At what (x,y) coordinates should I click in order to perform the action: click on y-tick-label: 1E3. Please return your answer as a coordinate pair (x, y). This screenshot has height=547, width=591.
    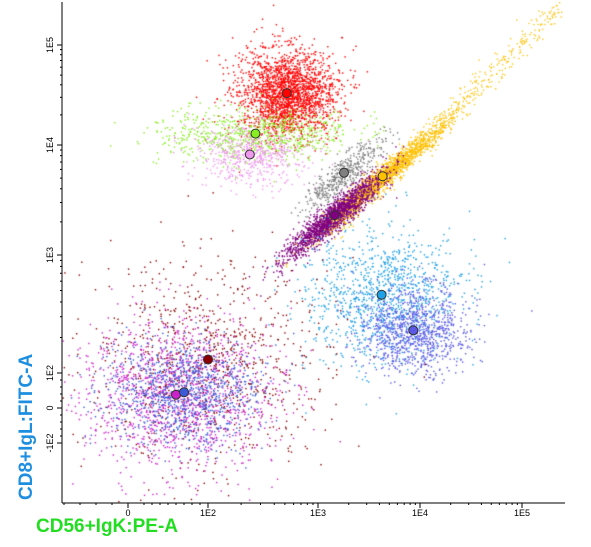
    Looking at the image, I should click on (50, 255).